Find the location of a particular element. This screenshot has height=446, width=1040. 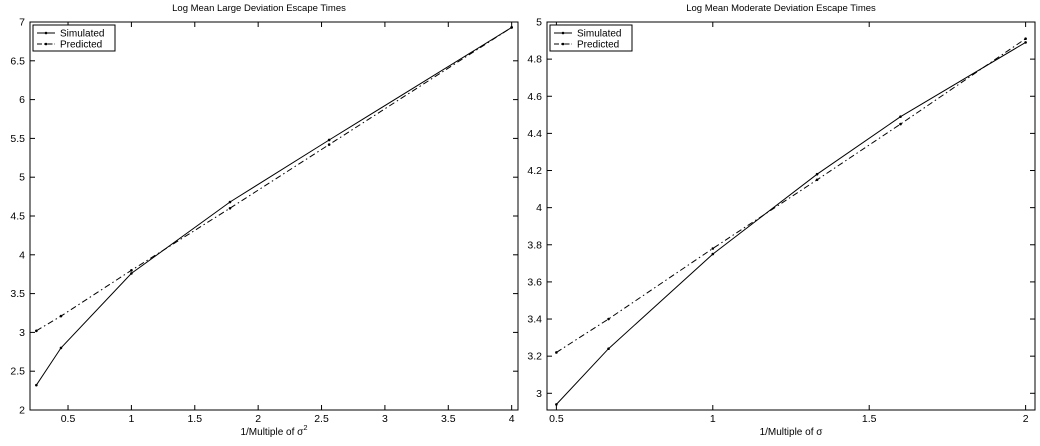

chart-title: Log Mean Large Deviation Escape Times is located at coordinates (259, 8).